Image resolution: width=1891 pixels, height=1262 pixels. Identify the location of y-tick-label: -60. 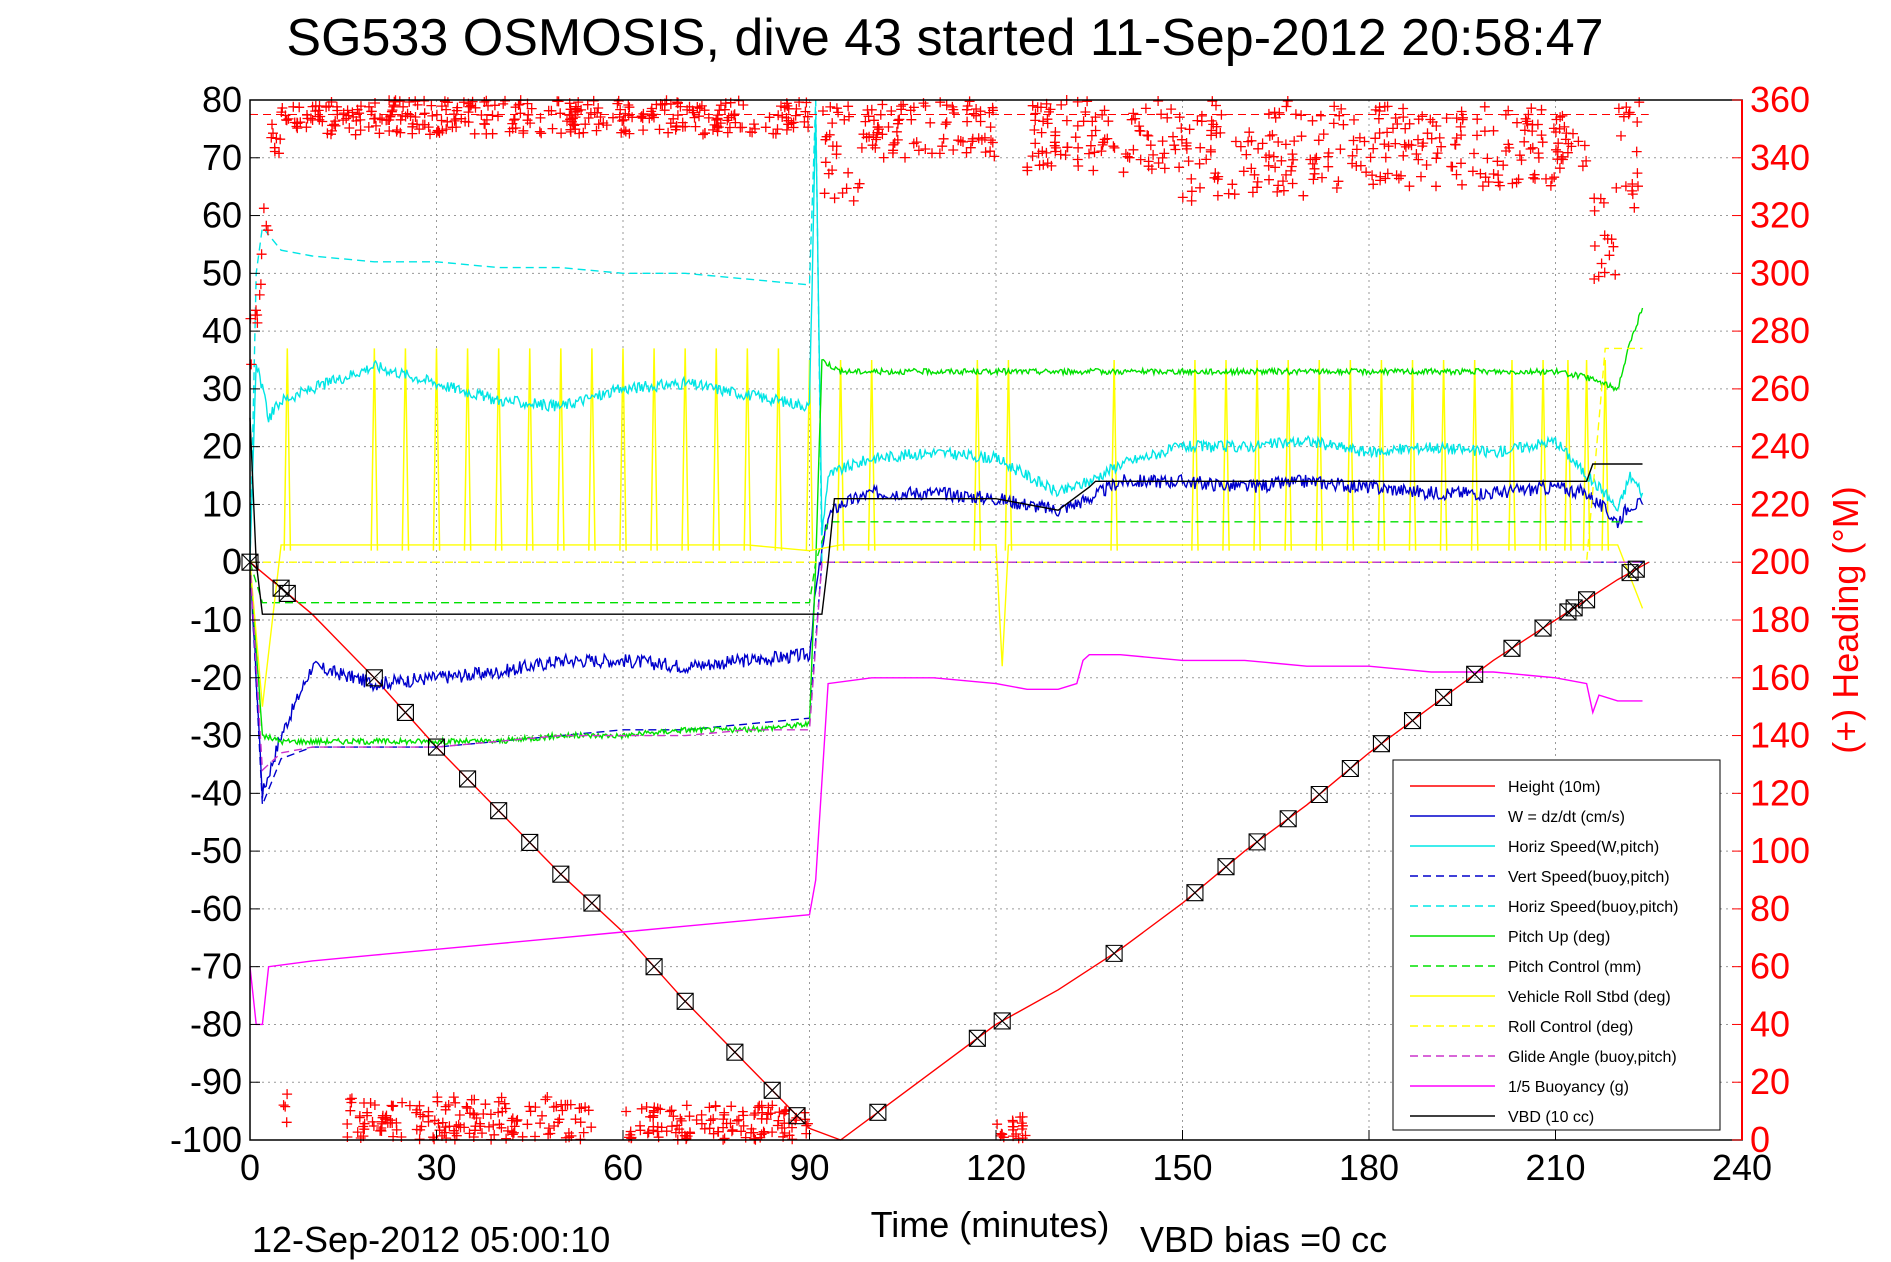
(216, 908).